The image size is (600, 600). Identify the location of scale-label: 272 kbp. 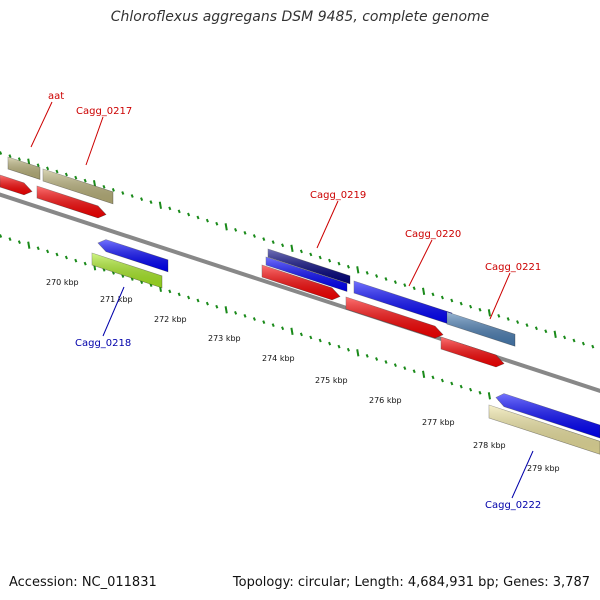
(170, 319).